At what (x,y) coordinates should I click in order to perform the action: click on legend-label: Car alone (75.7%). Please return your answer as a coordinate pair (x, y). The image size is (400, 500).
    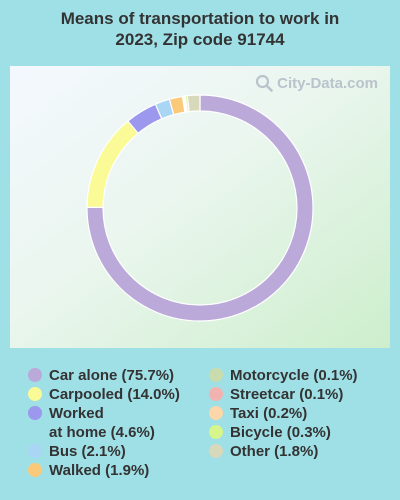
    Looking at the image, I should click on (112, 375).